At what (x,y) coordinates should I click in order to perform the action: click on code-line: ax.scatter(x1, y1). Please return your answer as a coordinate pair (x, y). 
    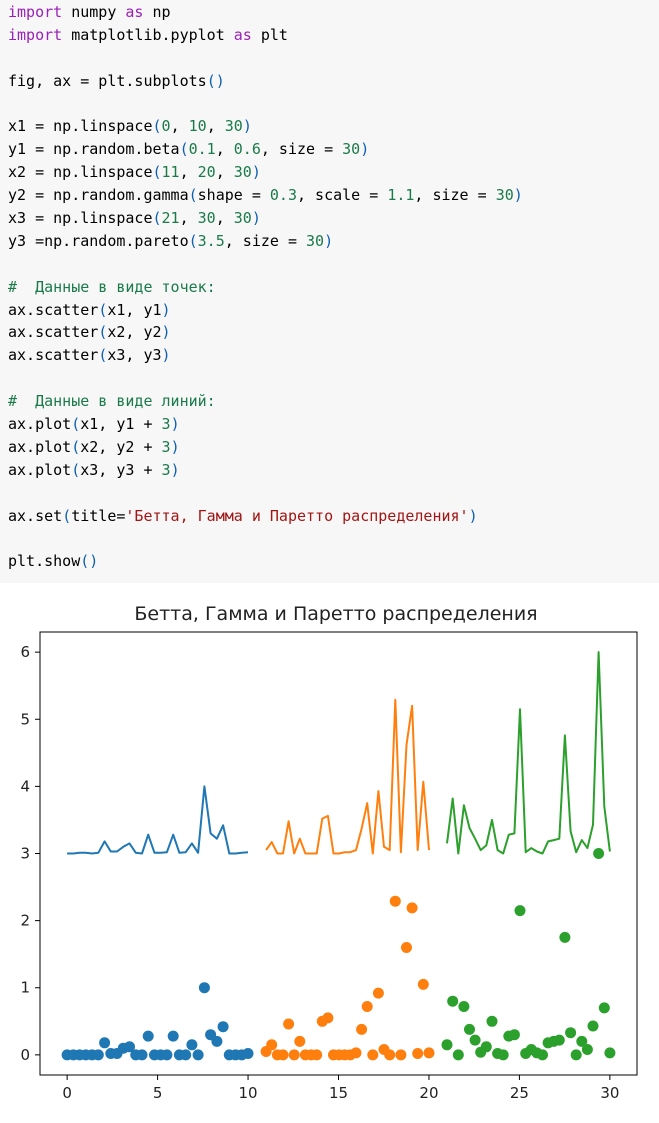
    Looking at the image, I should click on (333, 310).